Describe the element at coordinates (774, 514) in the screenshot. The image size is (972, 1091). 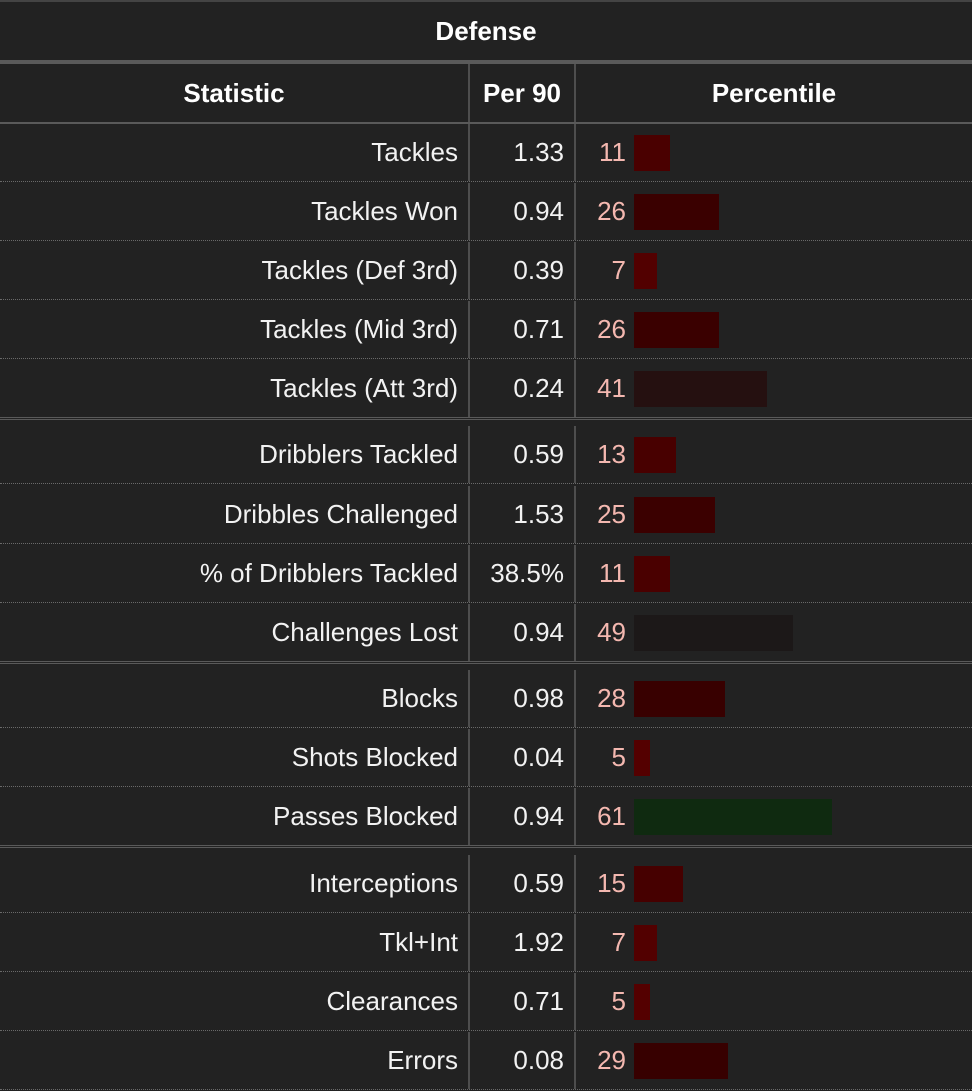
I see `percentile-cell: 25` at that location.